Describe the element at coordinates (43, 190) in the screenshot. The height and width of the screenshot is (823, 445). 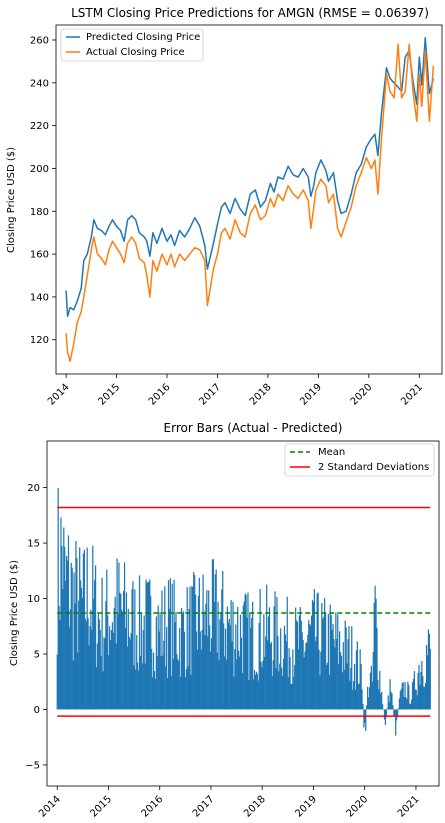
I see `price-y-ticks: 120 140 160 180 200 220 240 260` at that location.